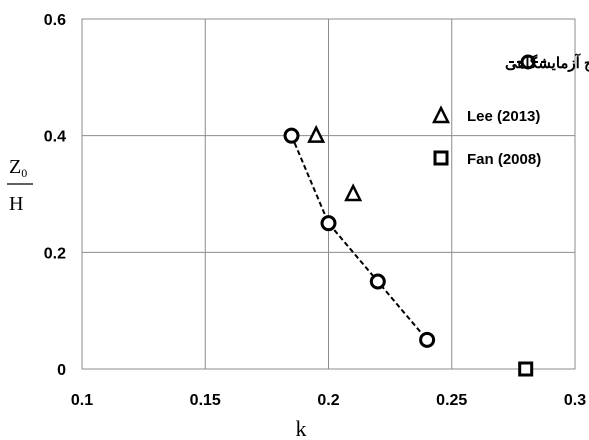 The image size is (589, 440). Describe the element at coordinates (205, 400) in the screenshot. I see `x-tick-label: 0.15` at that location.